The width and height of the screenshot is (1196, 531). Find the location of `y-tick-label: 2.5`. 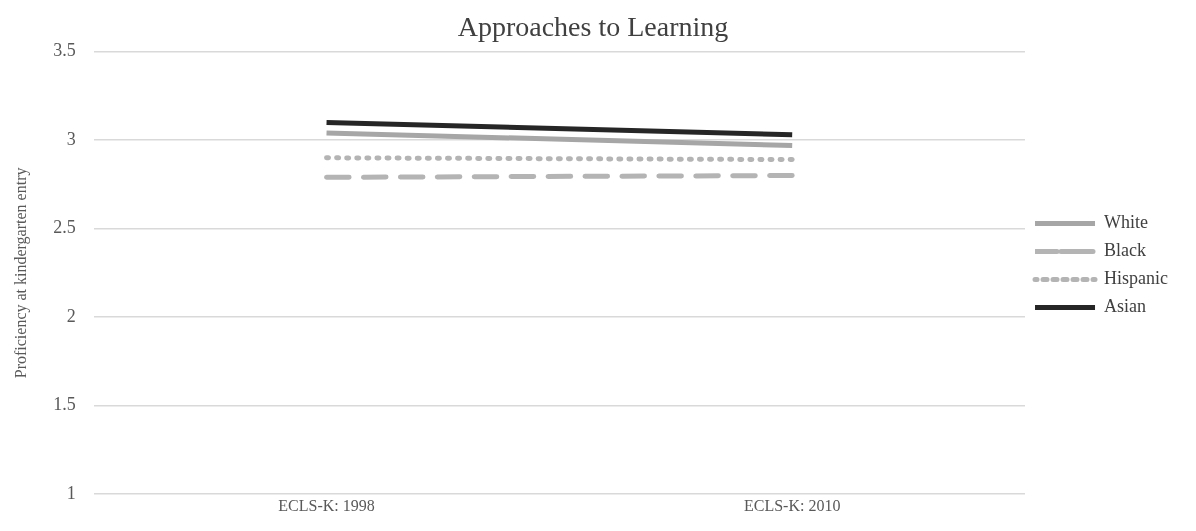

y-tick-label: 2.5 is located at coordinates (64, 227).